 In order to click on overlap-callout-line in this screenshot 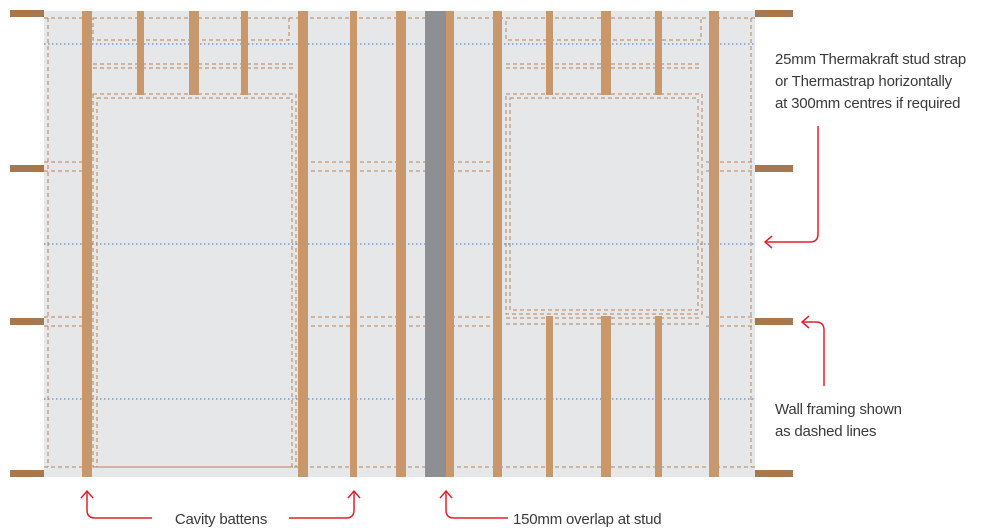, I will do `click(476, 505)`.